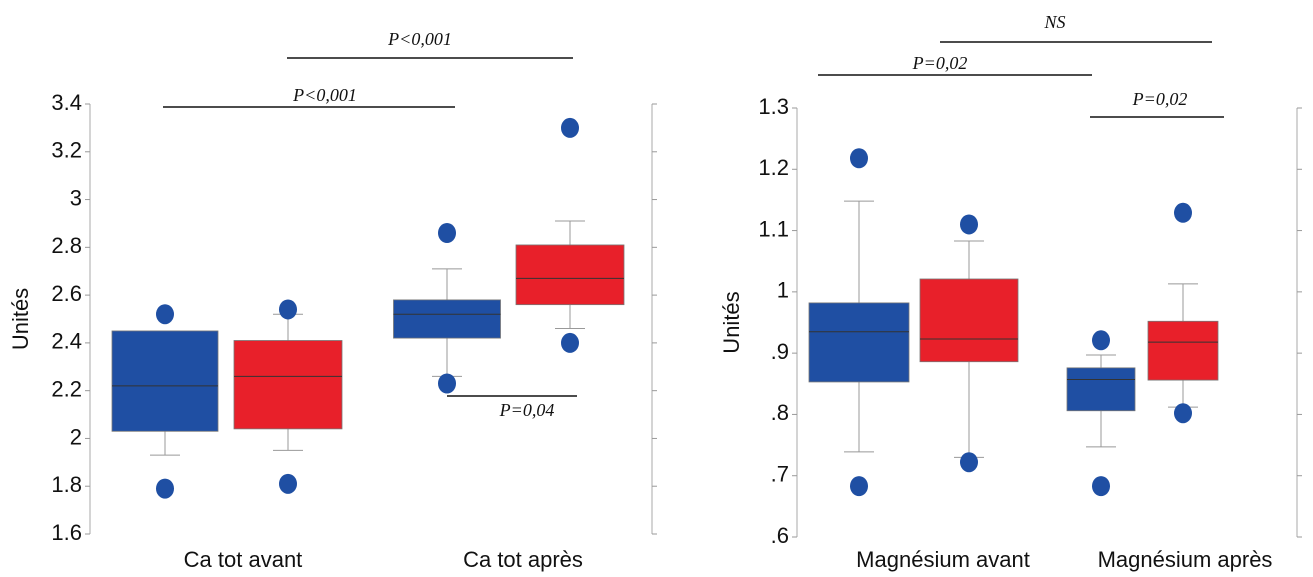  What do you see at coordinates (66, 293) in the screenshot?
I see `y-tick-label: 2.6` at bounding box center [66, 293].